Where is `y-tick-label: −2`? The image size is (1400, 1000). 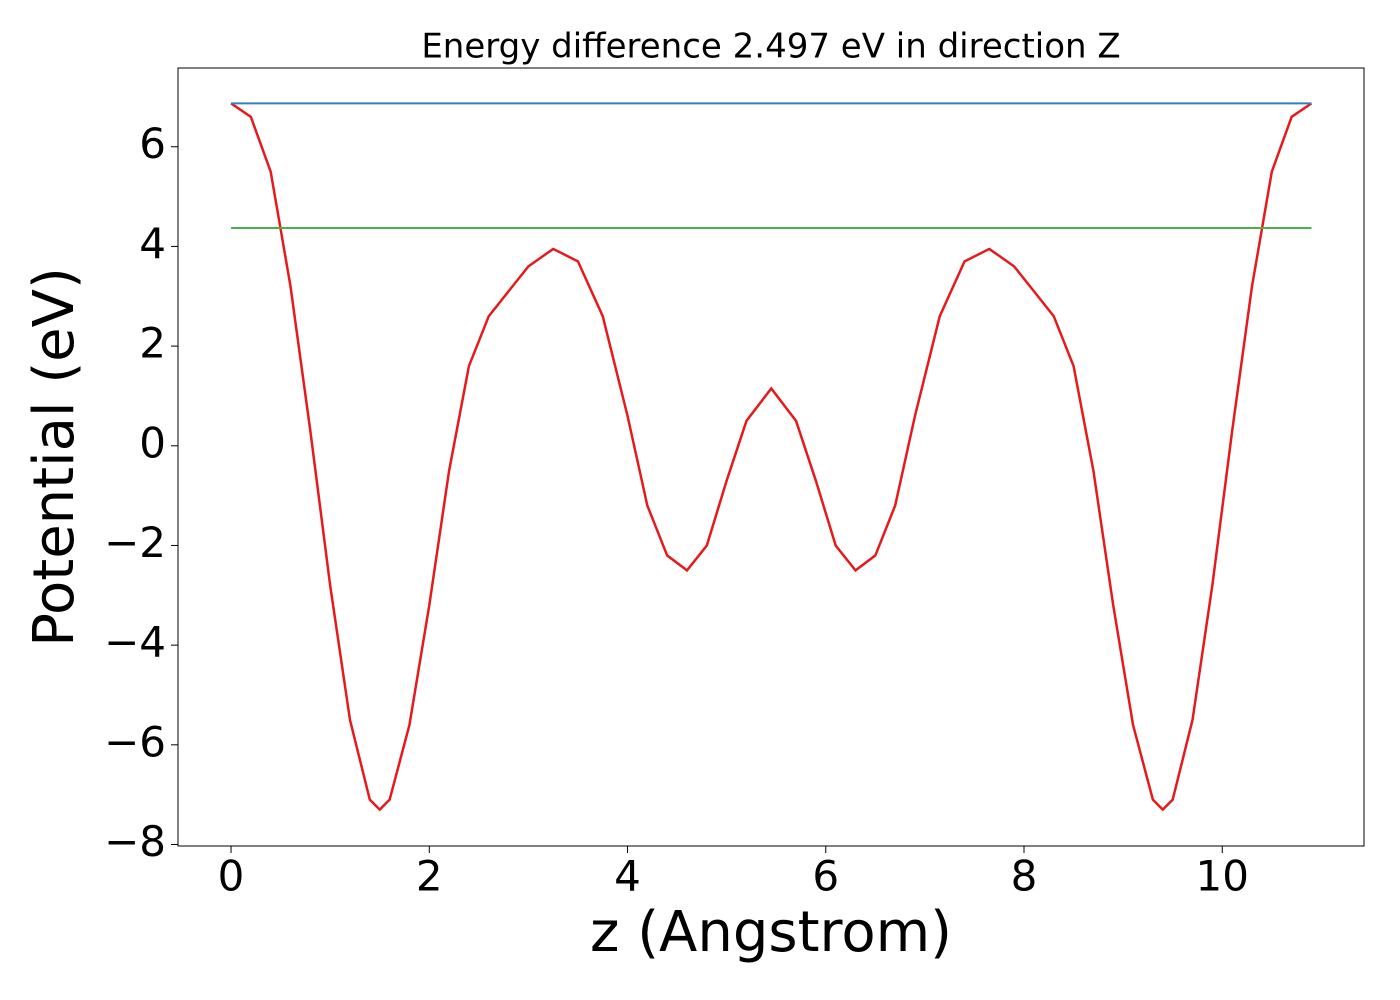 y-tick-label: −2 is located at coordinates (135, 542).